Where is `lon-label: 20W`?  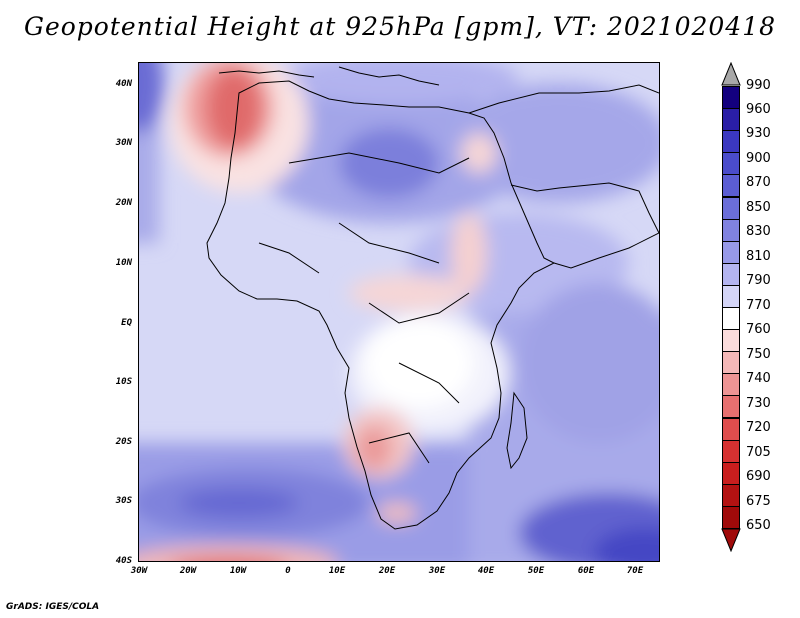
lon-label: 20W is located at coordinates (188, 571).